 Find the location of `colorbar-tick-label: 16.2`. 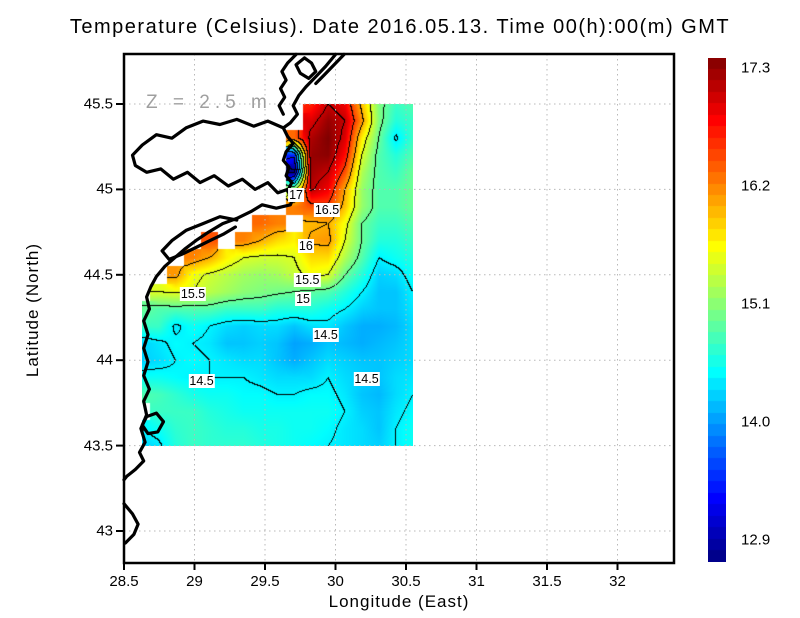

colorbar-tick-label: 16.2 is located at coordinates (756, 186).